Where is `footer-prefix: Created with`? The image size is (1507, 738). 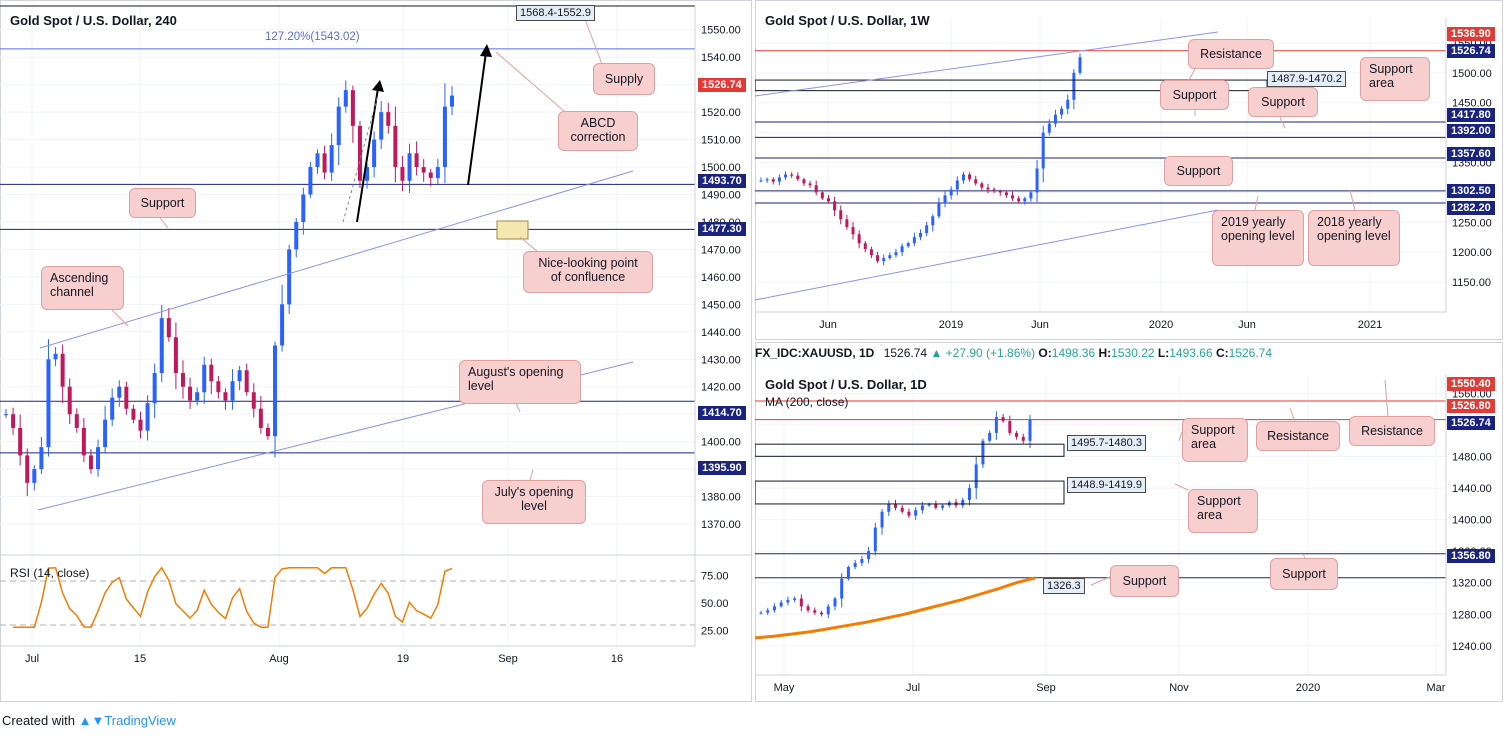
footer-prefix: Created with is located at coordinates (38, 720).